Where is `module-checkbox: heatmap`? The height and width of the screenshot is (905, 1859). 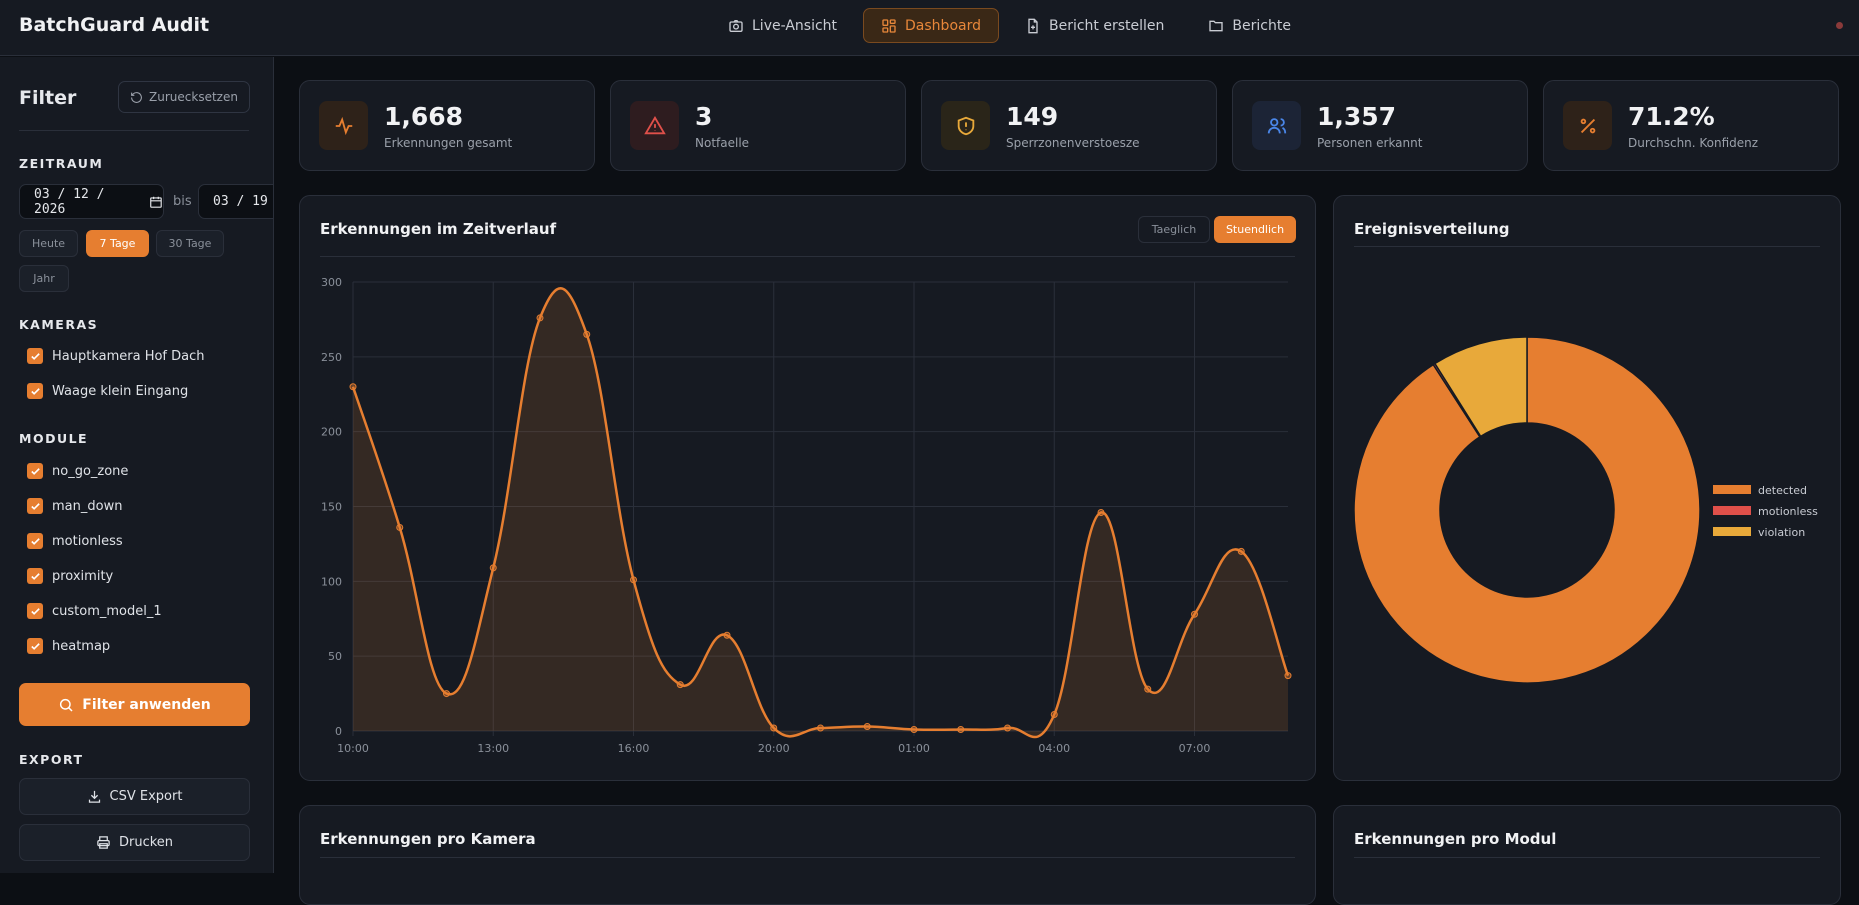
module-checkbox: heatmap is located at coordinates (68, 646).